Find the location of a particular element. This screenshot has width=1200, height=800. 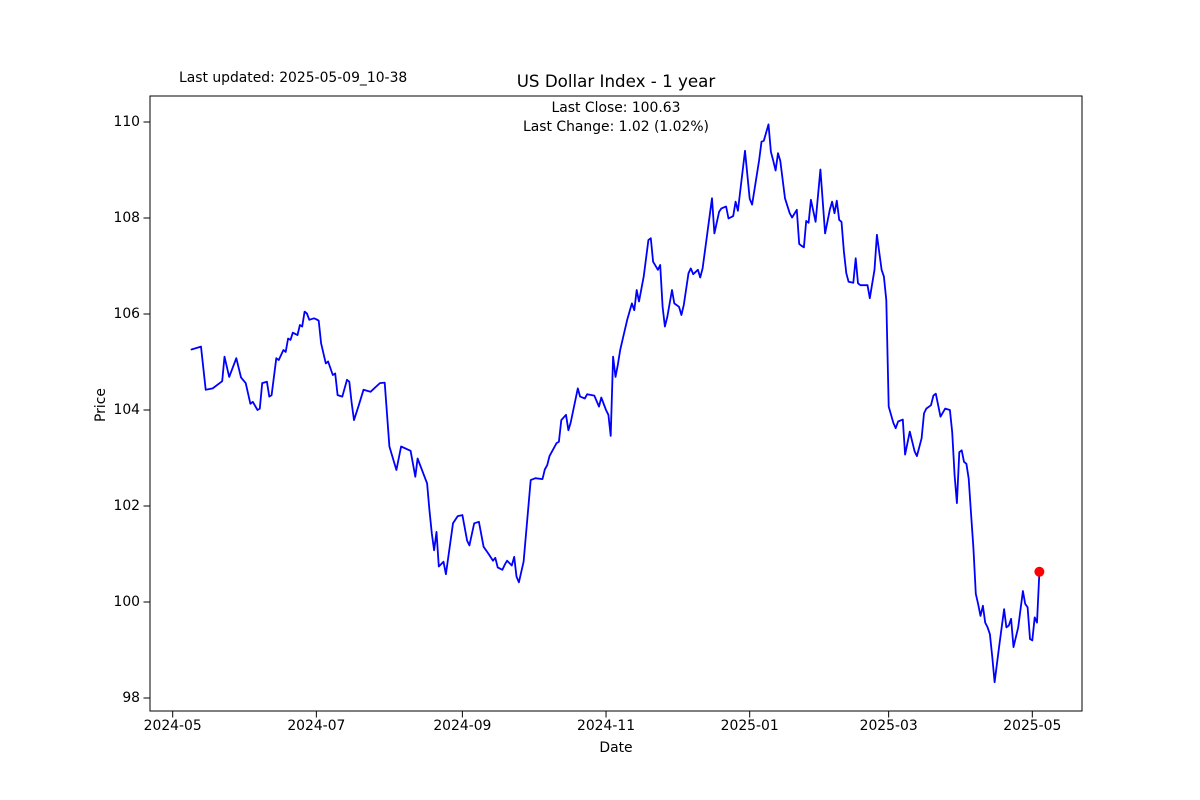

y-axis-label: Price is located at coordinates (101, 405).